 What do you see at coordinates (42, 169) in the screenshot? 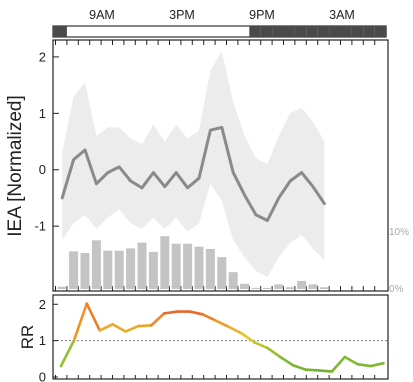
I see `iea-y-tick-label: 0` at bounding box center [42, 169].